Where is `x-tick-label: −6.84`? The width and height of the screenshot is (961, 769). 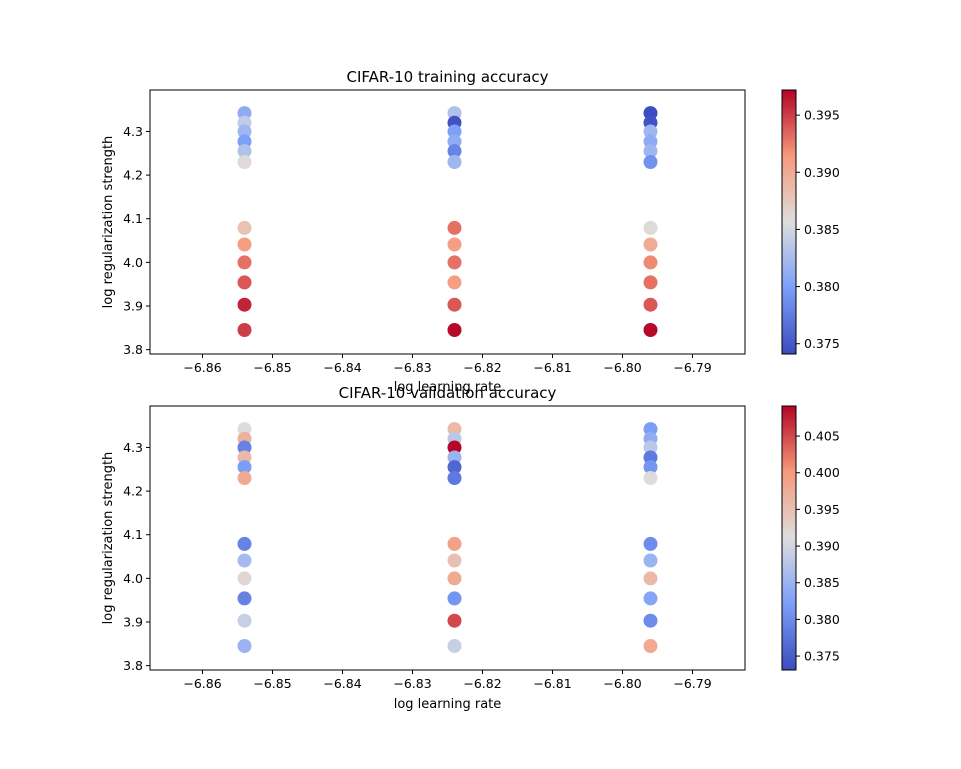 x-tick-label: −6.84 is located at coordinates (342, 683).